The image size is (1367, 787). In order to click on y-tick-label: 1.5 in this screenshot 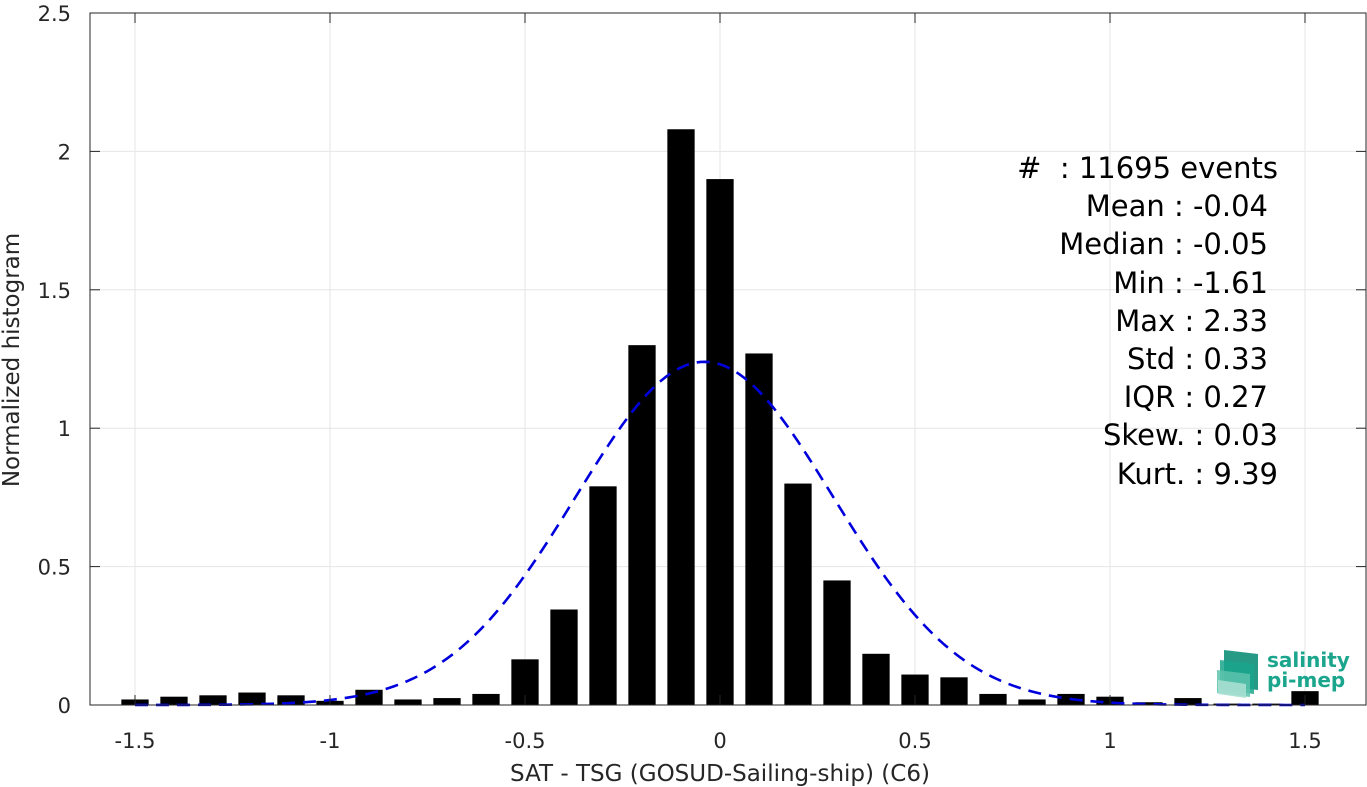, I will do `click(54, 291)`.